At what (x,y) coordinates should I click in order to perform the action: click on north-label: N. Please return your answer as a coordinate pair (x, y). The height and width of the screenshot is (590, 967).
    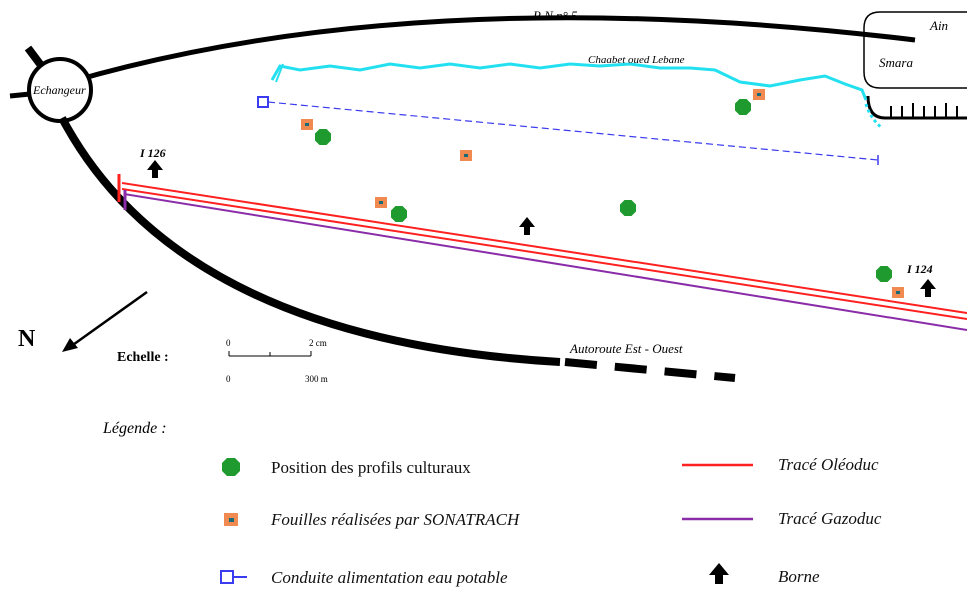
    Looking at the image, I should click on (27, 339).